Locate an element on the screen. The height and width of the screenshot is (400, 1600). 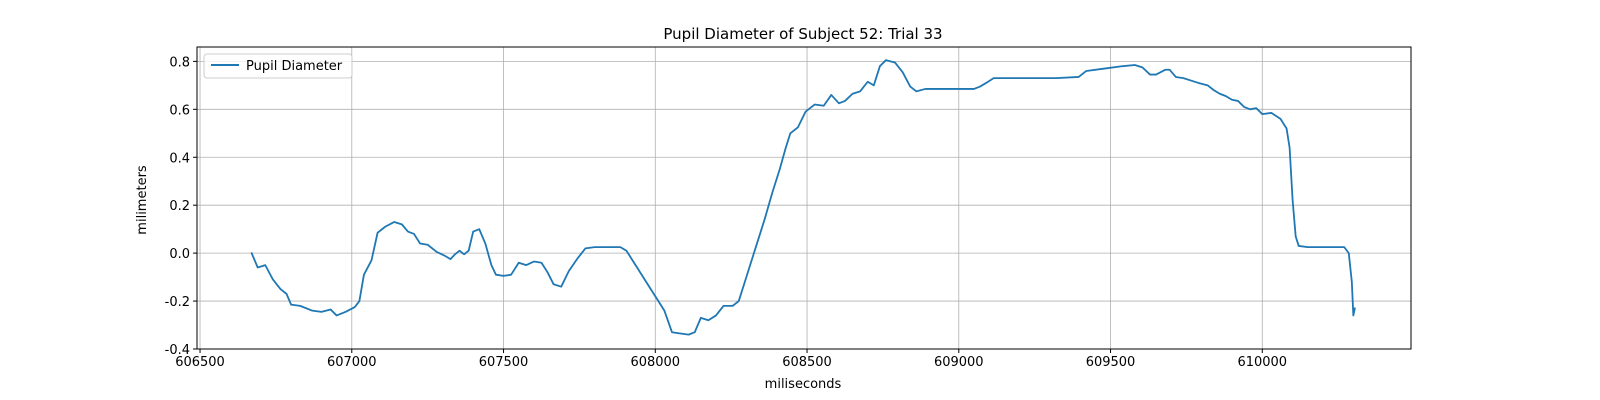
legend-label: Pupil Diameter is located at coordinates (294, 66).